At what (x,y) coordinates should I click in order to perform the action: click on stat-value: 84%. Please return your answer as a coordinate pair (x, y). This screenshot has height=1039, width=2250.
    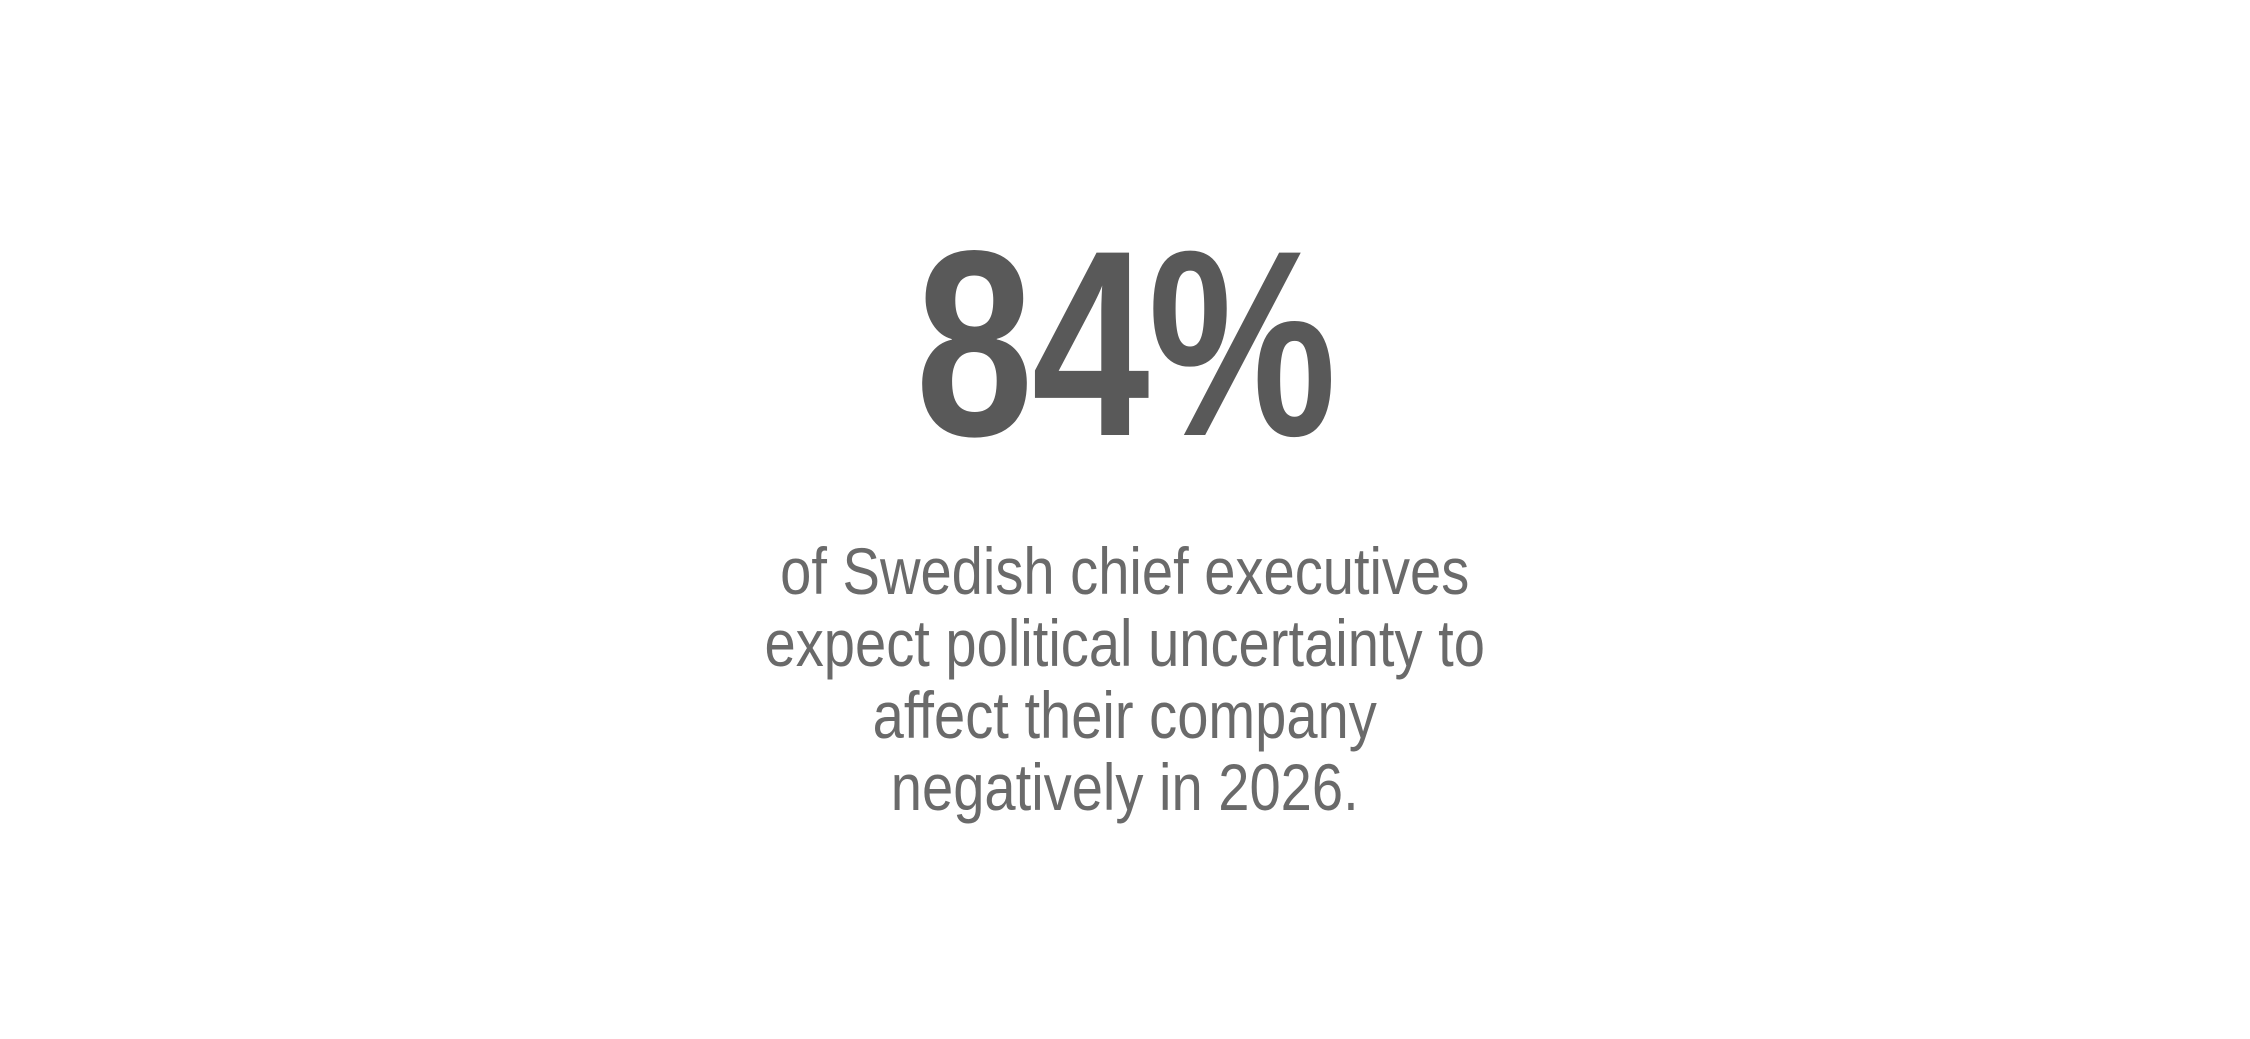
    Looking at the image, I should click on (1125, 344).